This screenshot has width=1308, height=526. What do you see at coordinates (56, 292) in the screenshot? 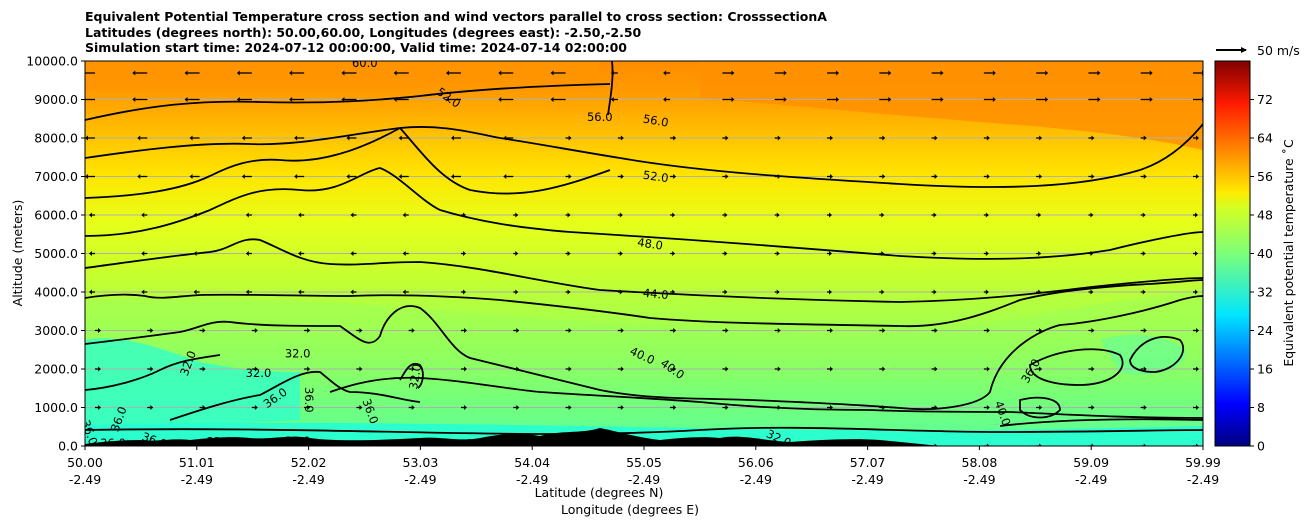
I see `y-tick-label: 4000.0` at bounding box center [56, 292].